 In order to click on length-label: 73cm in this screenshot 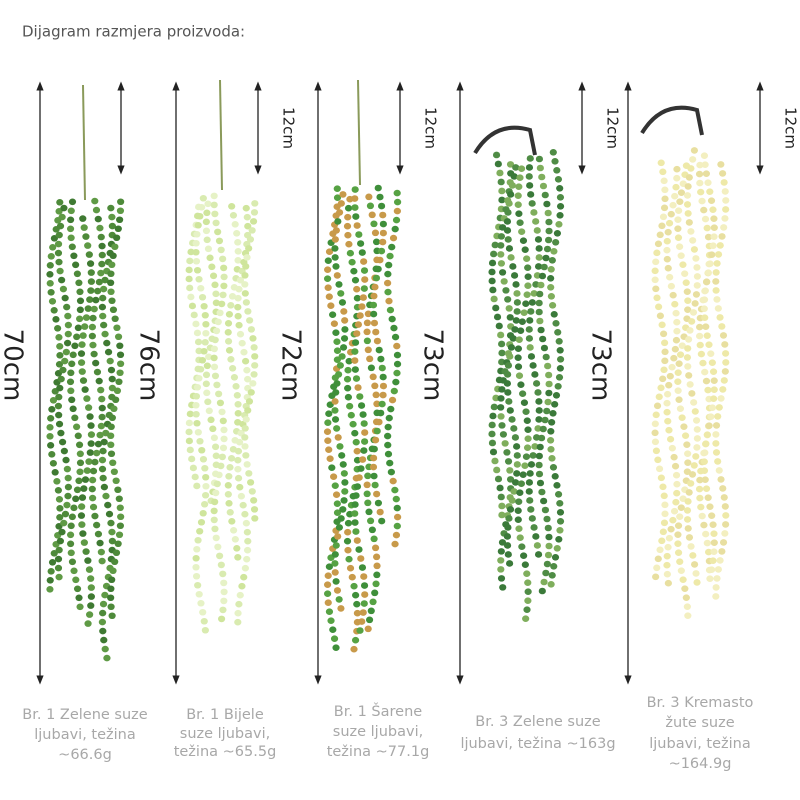, I will do `click(601, 365)`.